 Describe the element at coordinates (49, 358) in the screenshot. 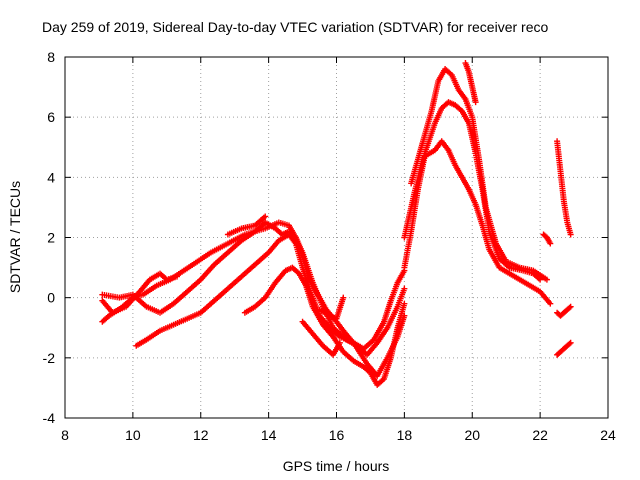

I see `y-tick-label: -2` at that location.